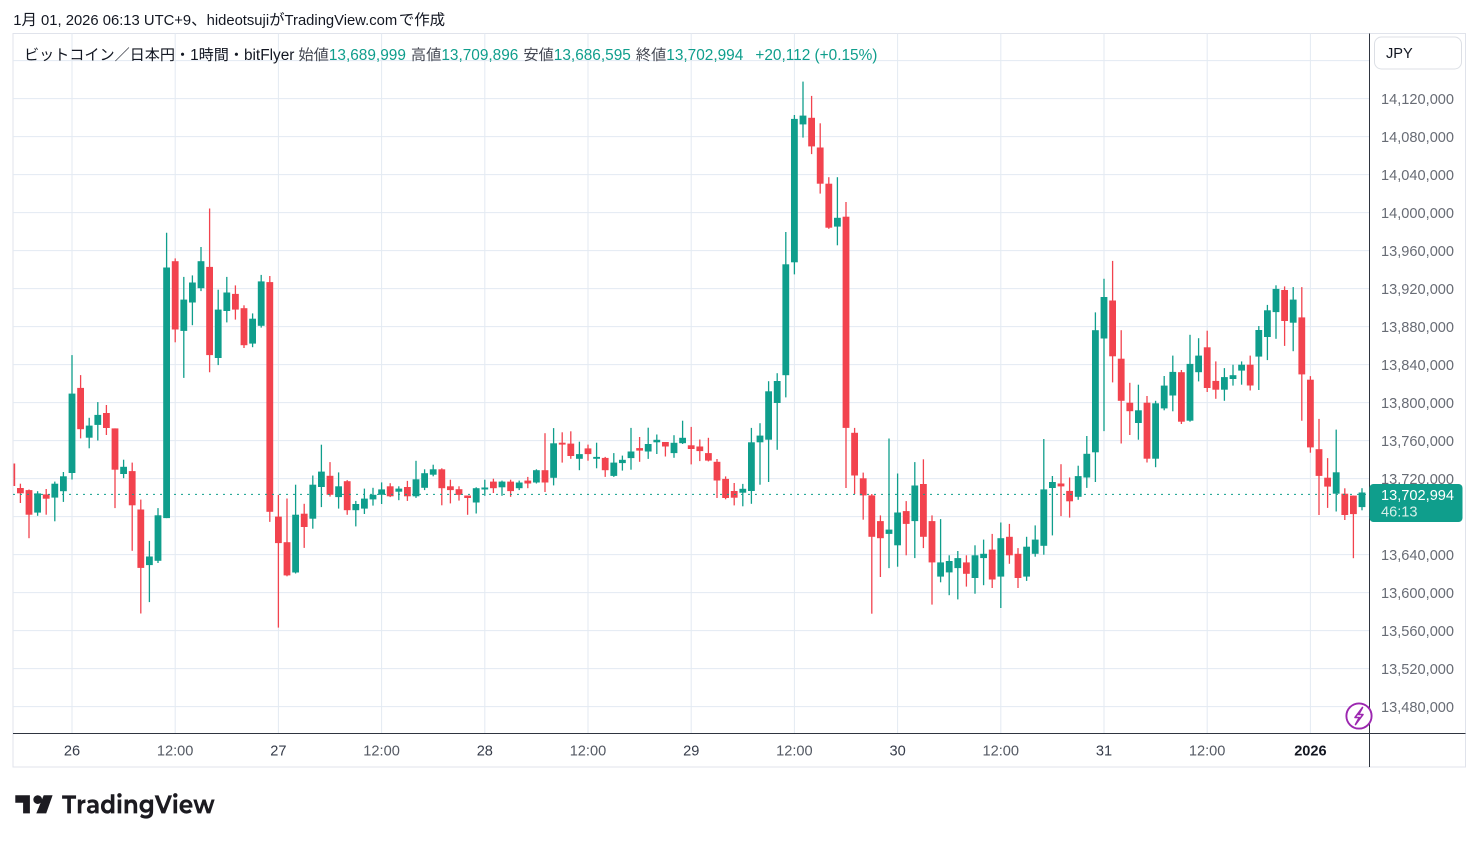 The image size is (1479, 843). Describe the element at coordinates (1399, 513) in the screenshot. I see `svg-text: 46:13` at that location.